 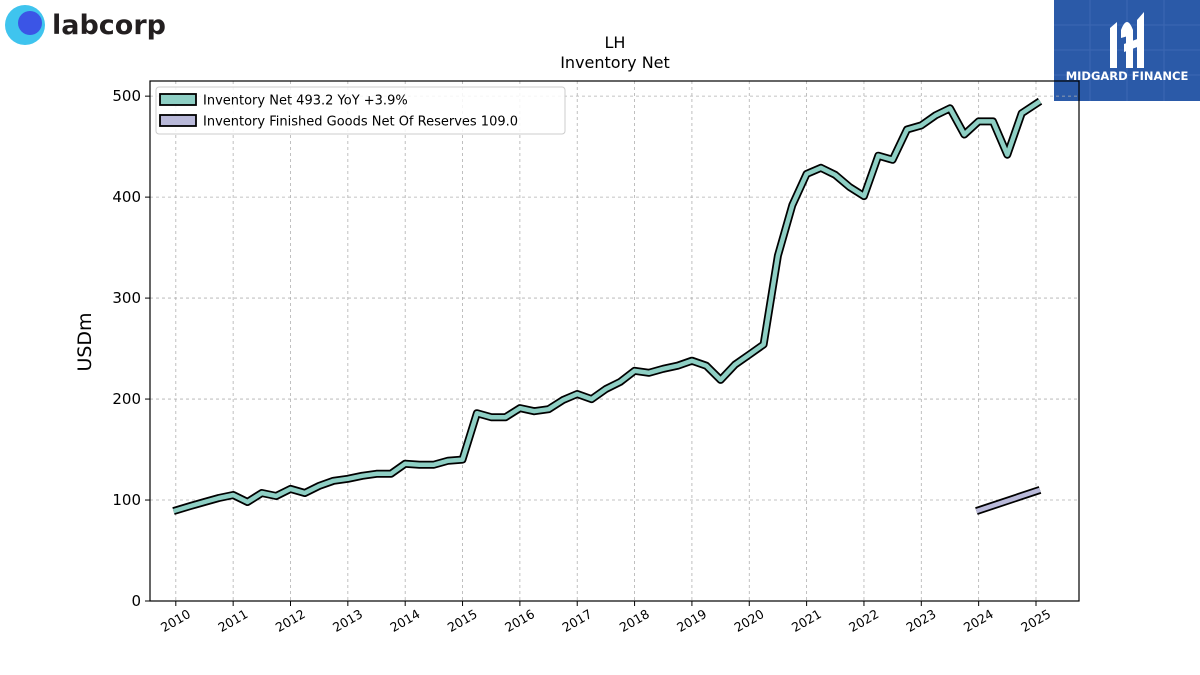 What do you see at coordinates (290, 620) in the screenshot?
I see `x-tick-label: 2012` at bounding box center [290, 620].